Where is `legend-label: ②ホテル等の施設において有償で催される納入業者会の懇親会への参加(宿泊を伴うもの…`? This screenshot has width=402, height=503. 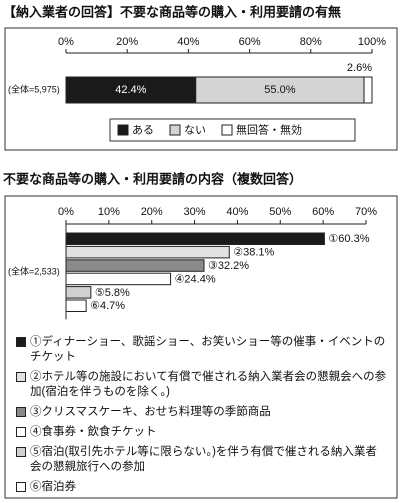 legend-label: ②ホテル等の施設において有償で催される納入業者会の懇親会への参加(宿泊を伴うもの… is located at coordinates (208, 384).